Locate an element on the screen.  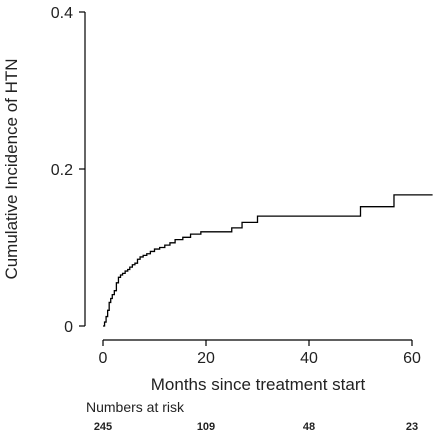
y-tick-label: 0.4 is located at coordinates (62, 13).